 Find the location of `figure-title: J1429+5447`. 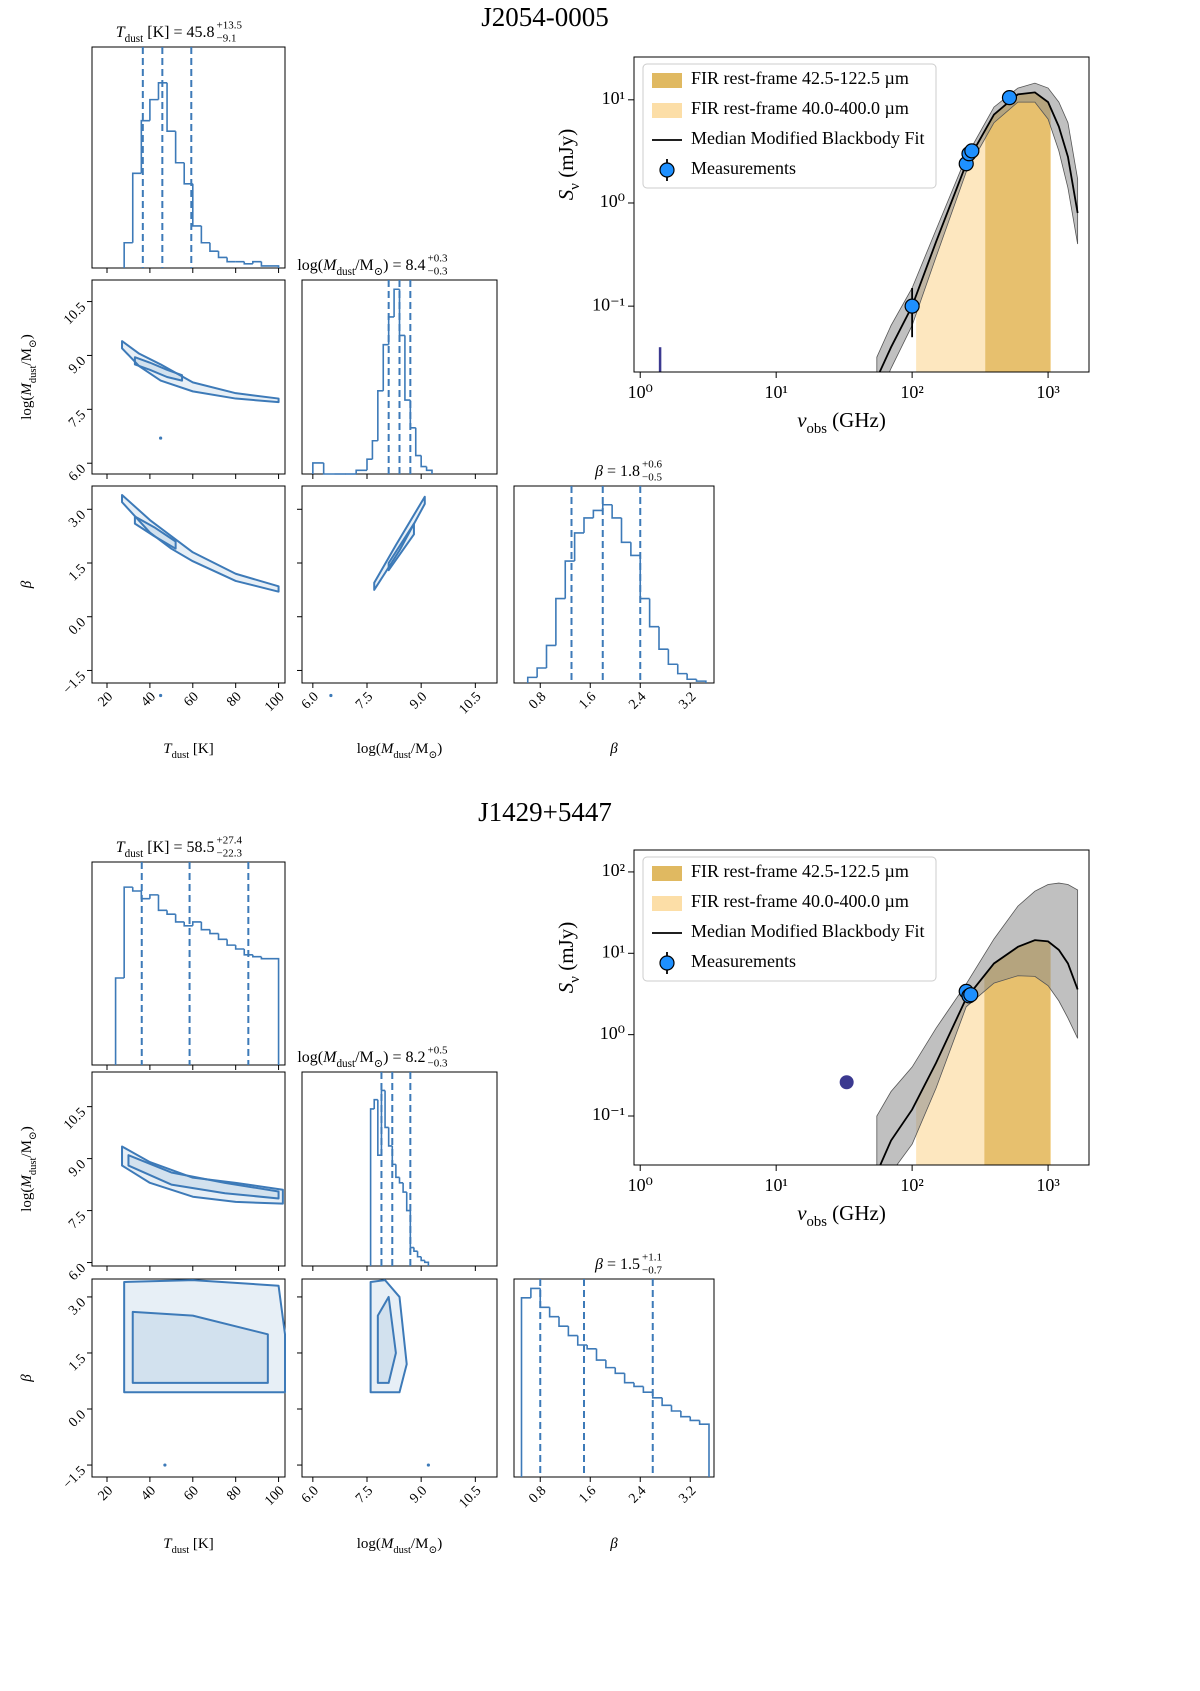

figure-title: J1429+5447 is located at coordinates (545, 812).